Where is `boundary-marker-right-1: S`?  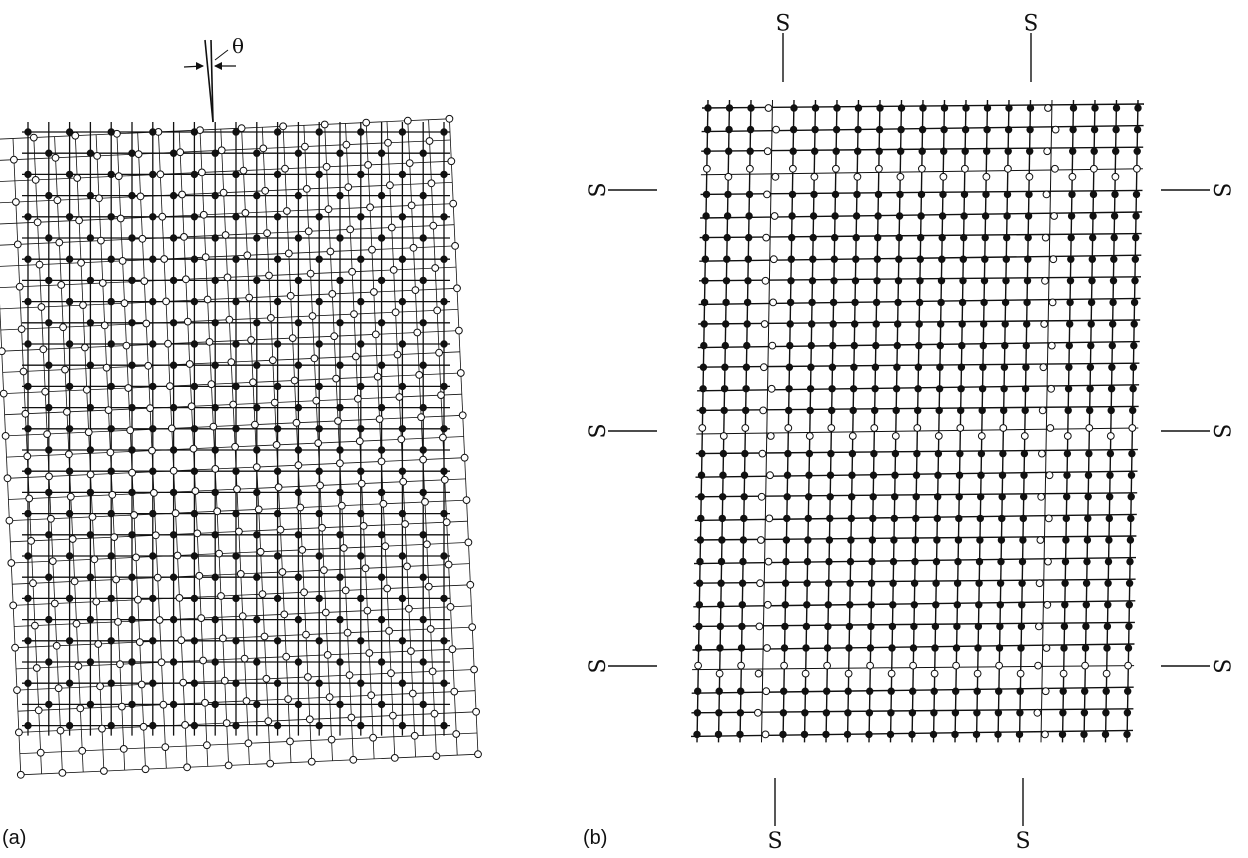 boundary-marker-right-1: S is located at coordinates (1197, 190).